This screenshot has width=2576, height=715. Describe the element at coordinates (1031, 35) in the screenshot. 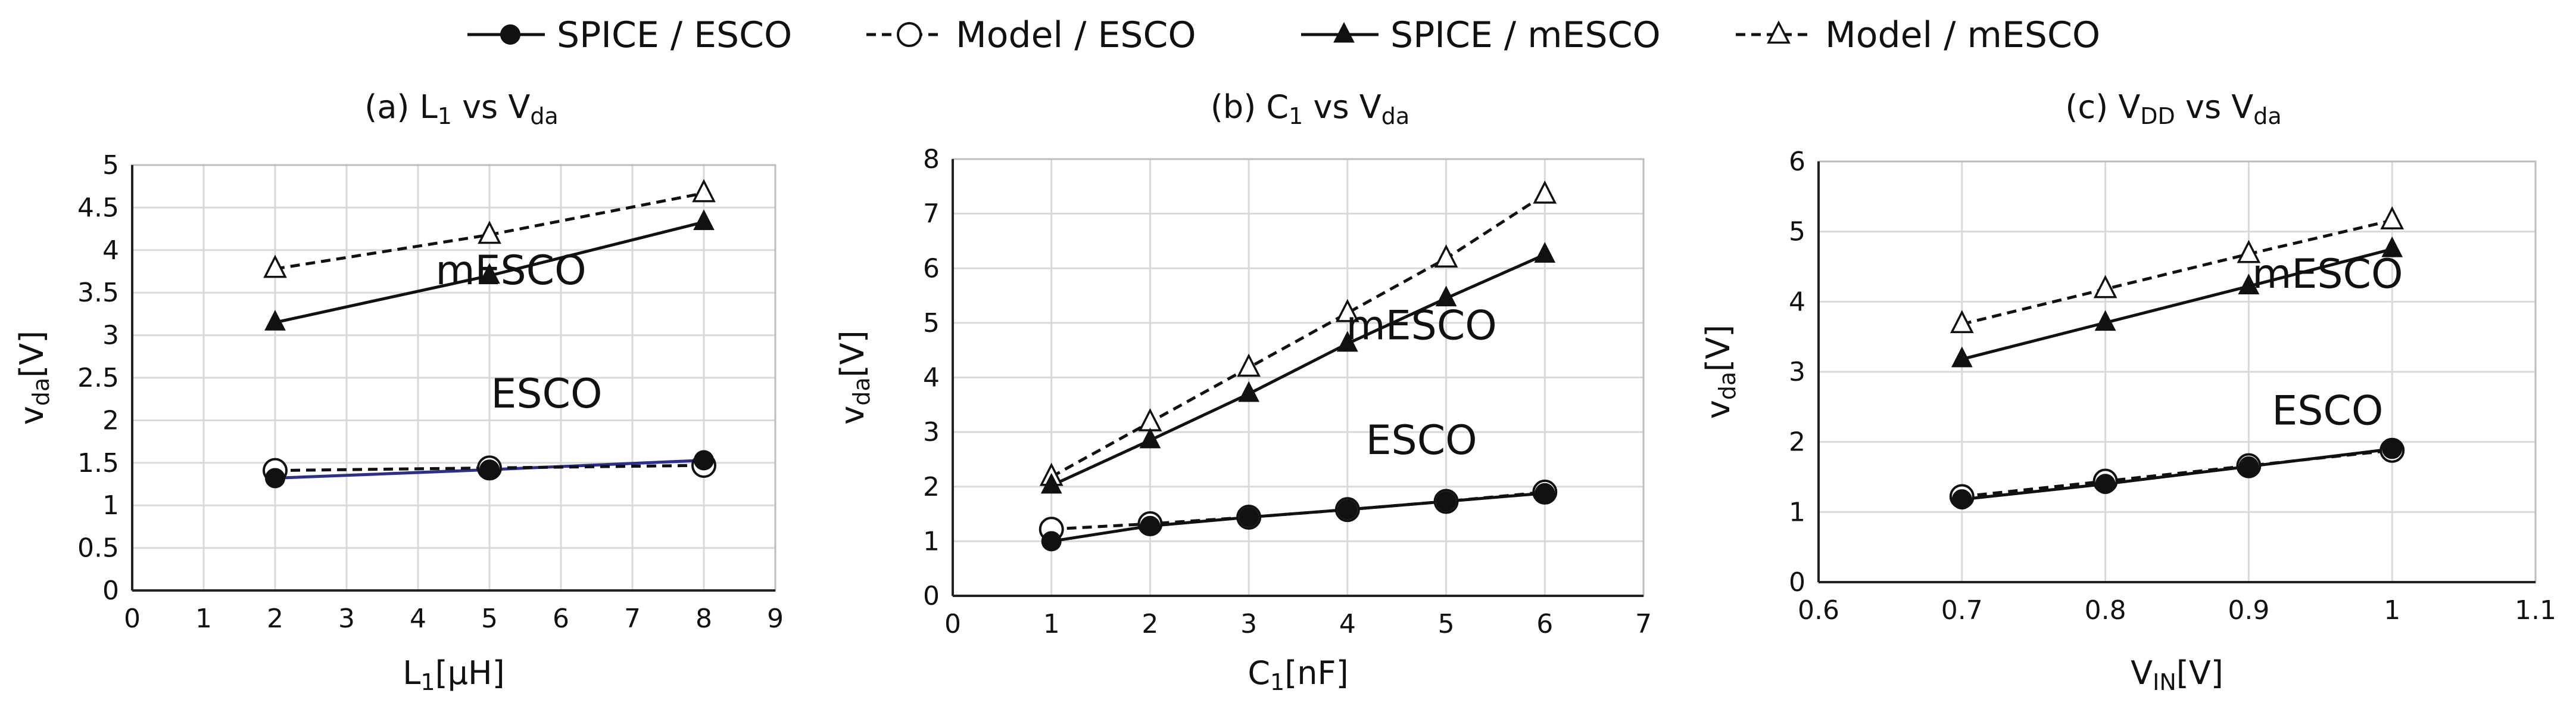

I see `legend-item: Model / ESCO` at that location.